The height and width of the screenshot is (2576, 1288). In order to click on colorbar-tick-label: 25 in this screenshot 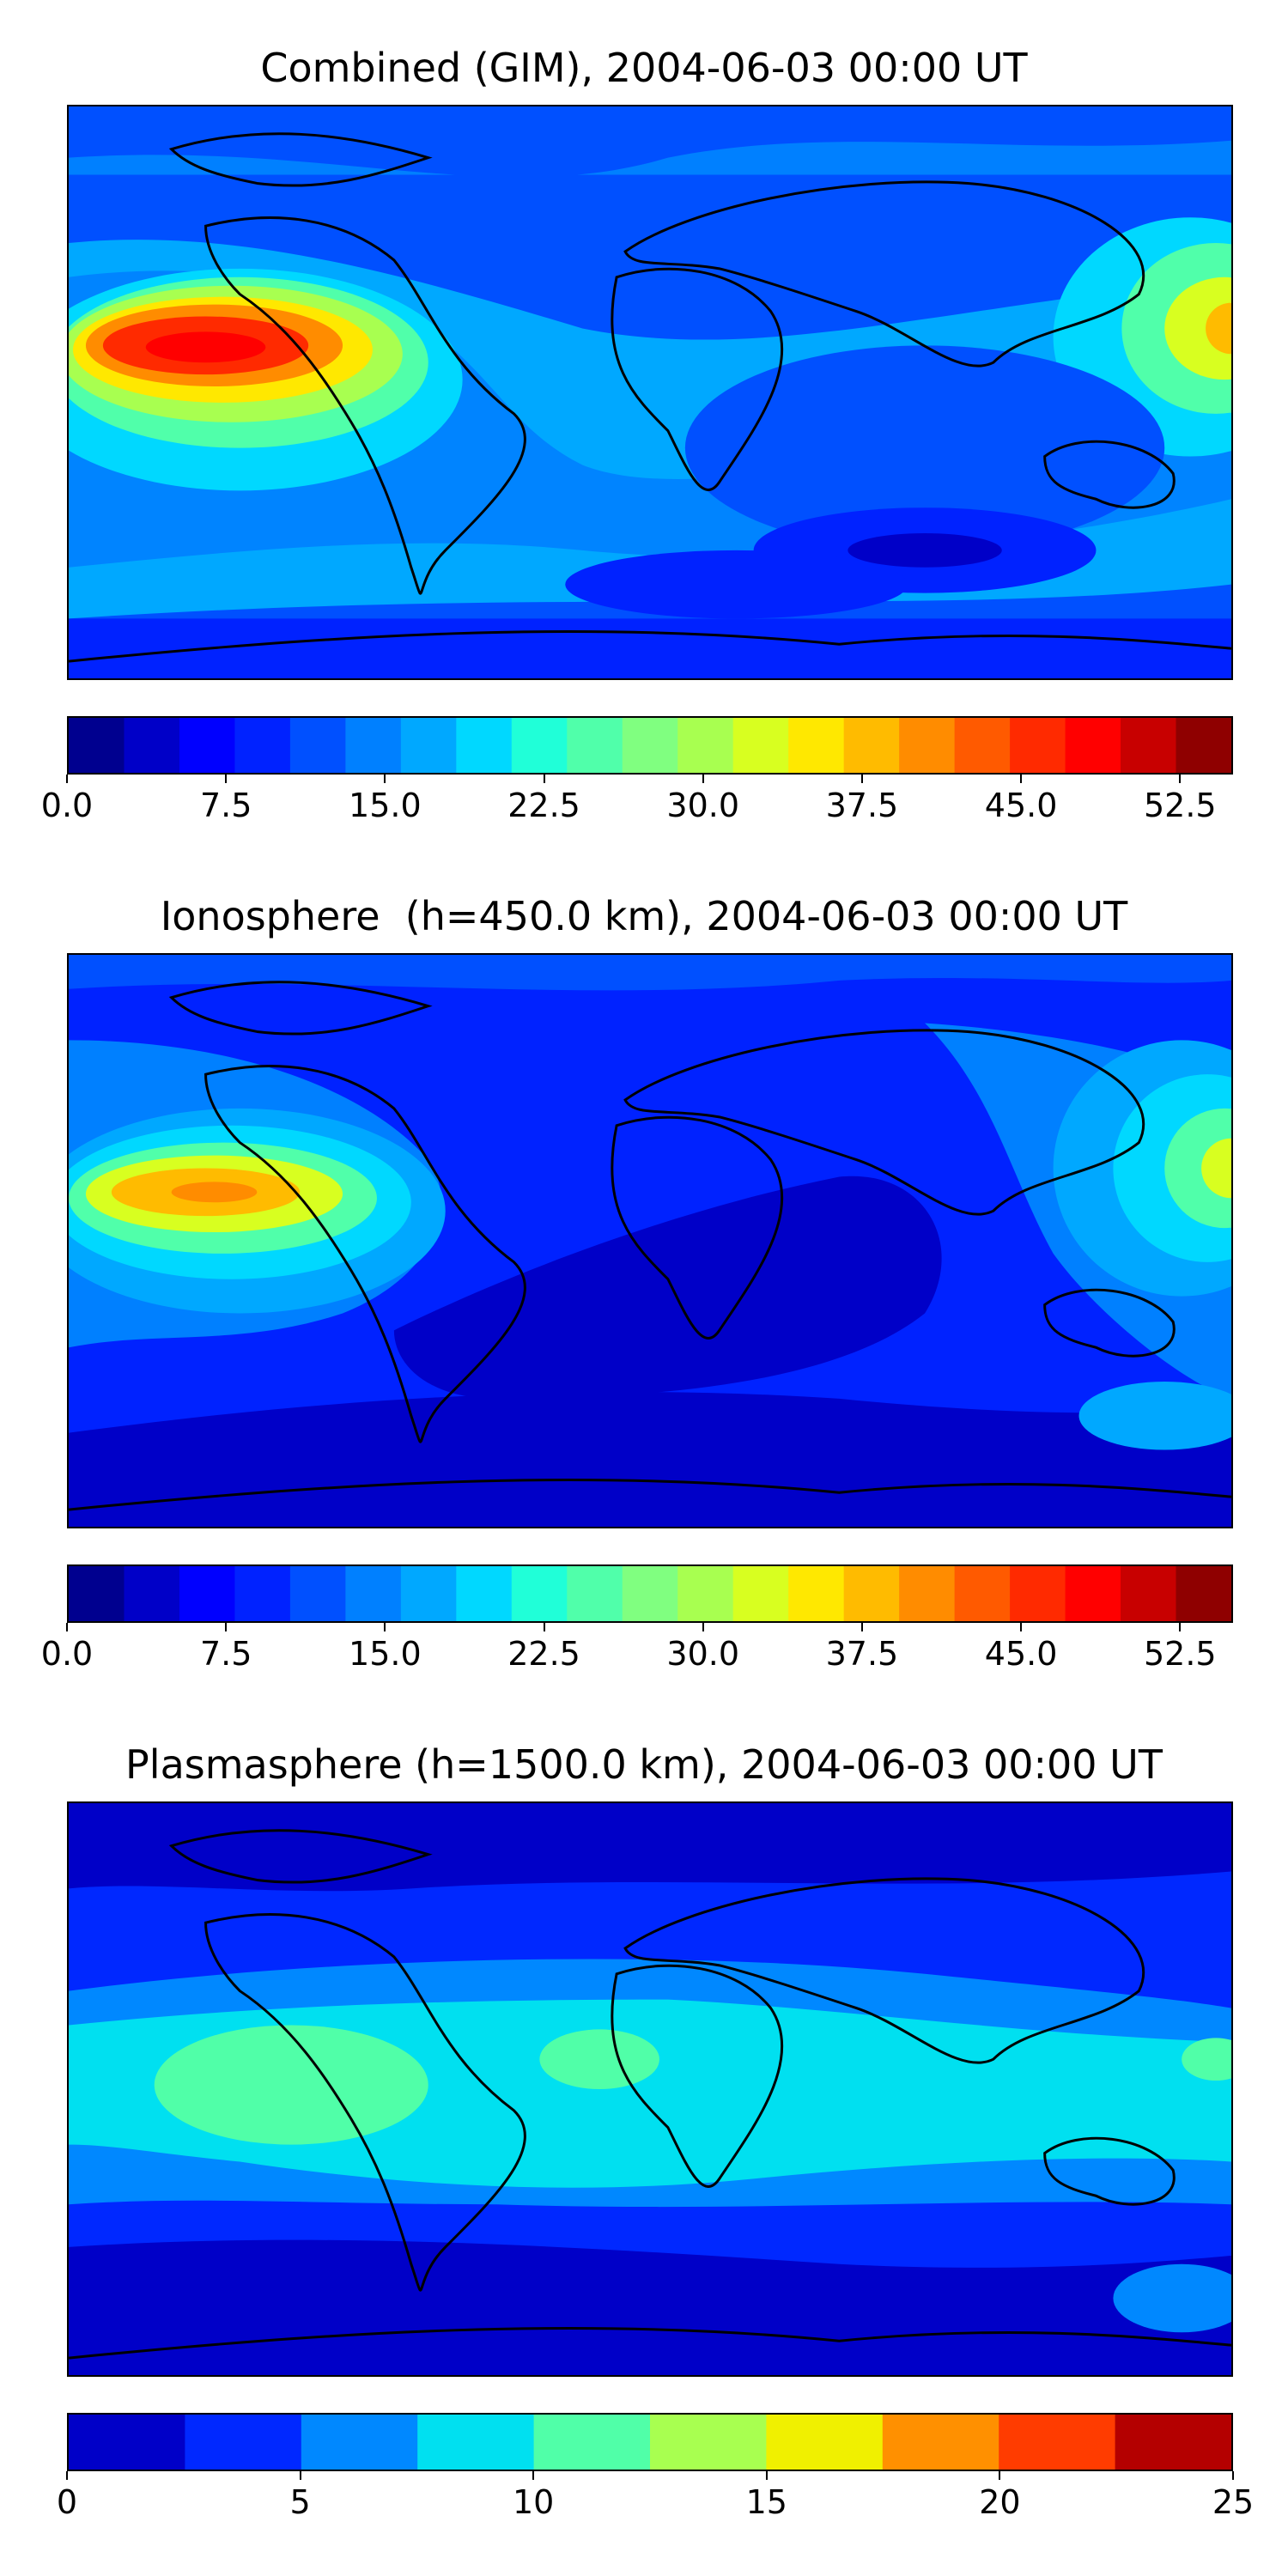, I will do `click(1233, 2502)`.